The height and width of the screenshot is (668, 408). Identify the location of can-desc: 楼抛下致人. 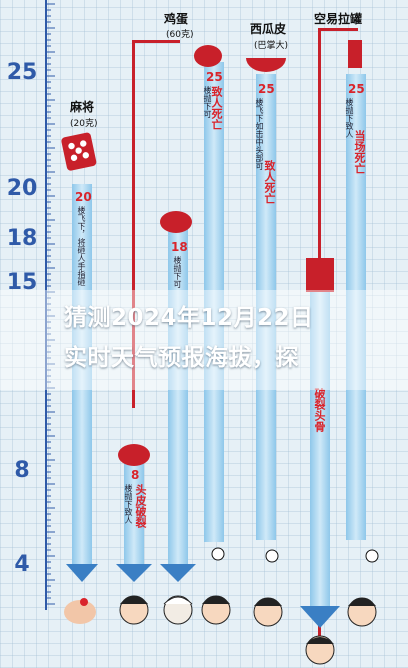
(349, 118).